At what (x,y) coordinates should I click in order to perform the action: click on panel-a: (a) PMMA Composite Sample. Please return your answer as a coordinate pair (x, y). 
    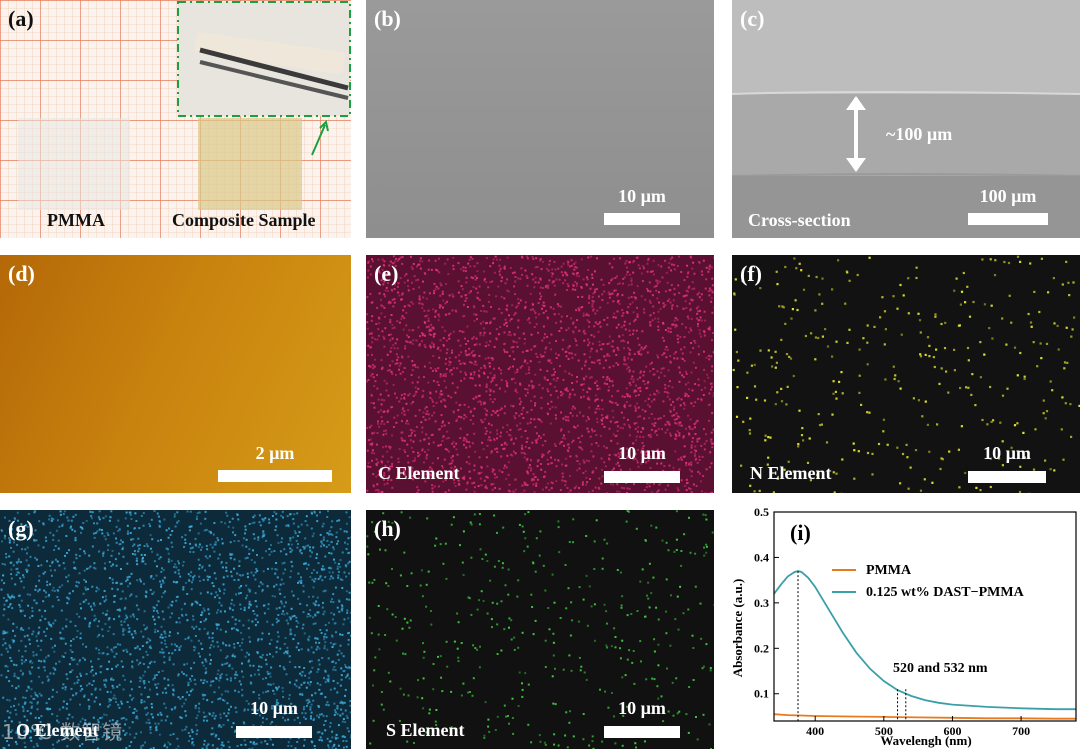
    Looking at the image, I should click on (175, 119).